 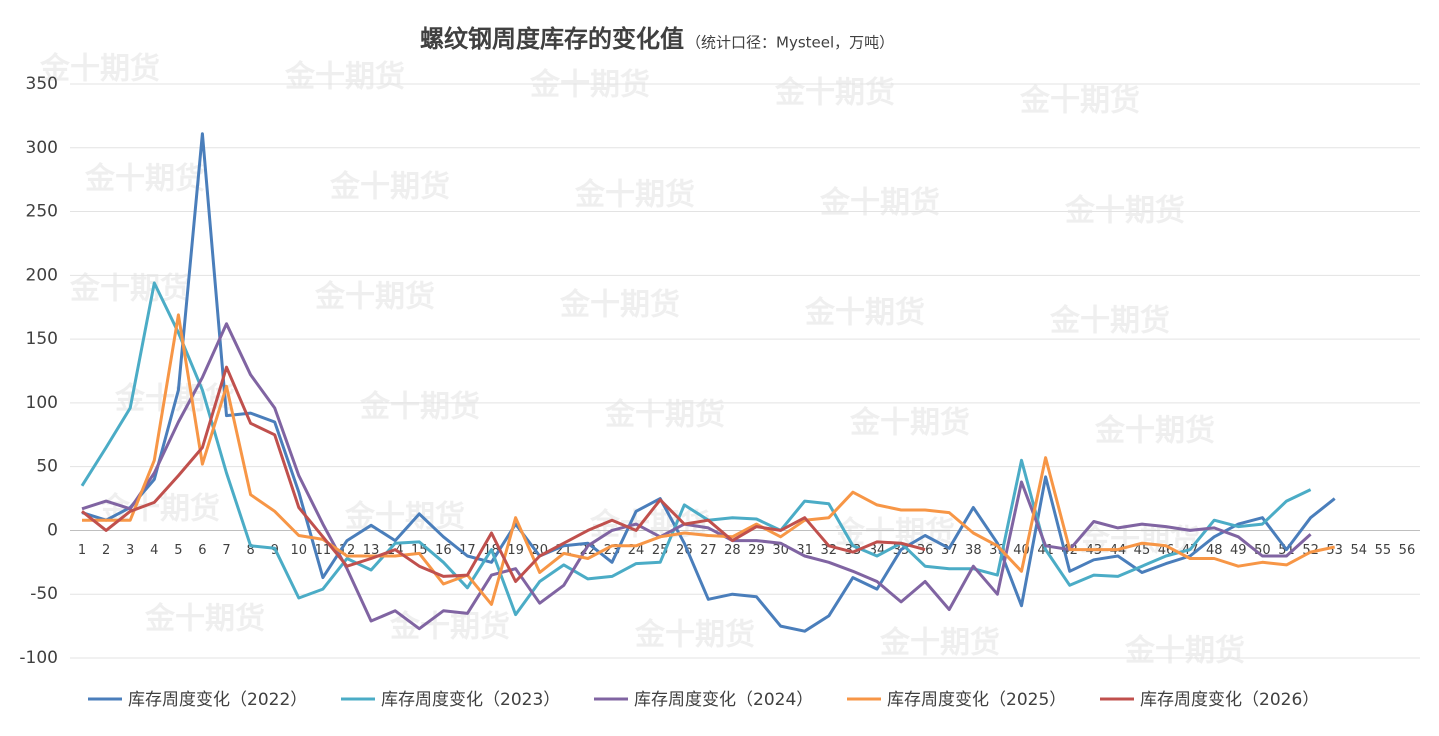 What do you see at coordinates (1334, 550) in the screenshot?
I see `x-tick-label: 53` at bounding box center [1334, 550].